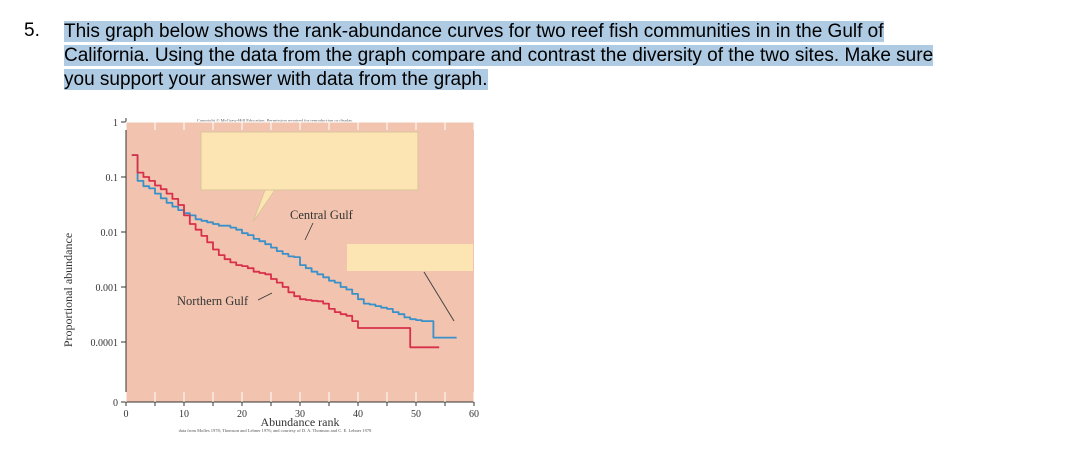  I want to click on x-tick-label: 50, so click(416, 414).